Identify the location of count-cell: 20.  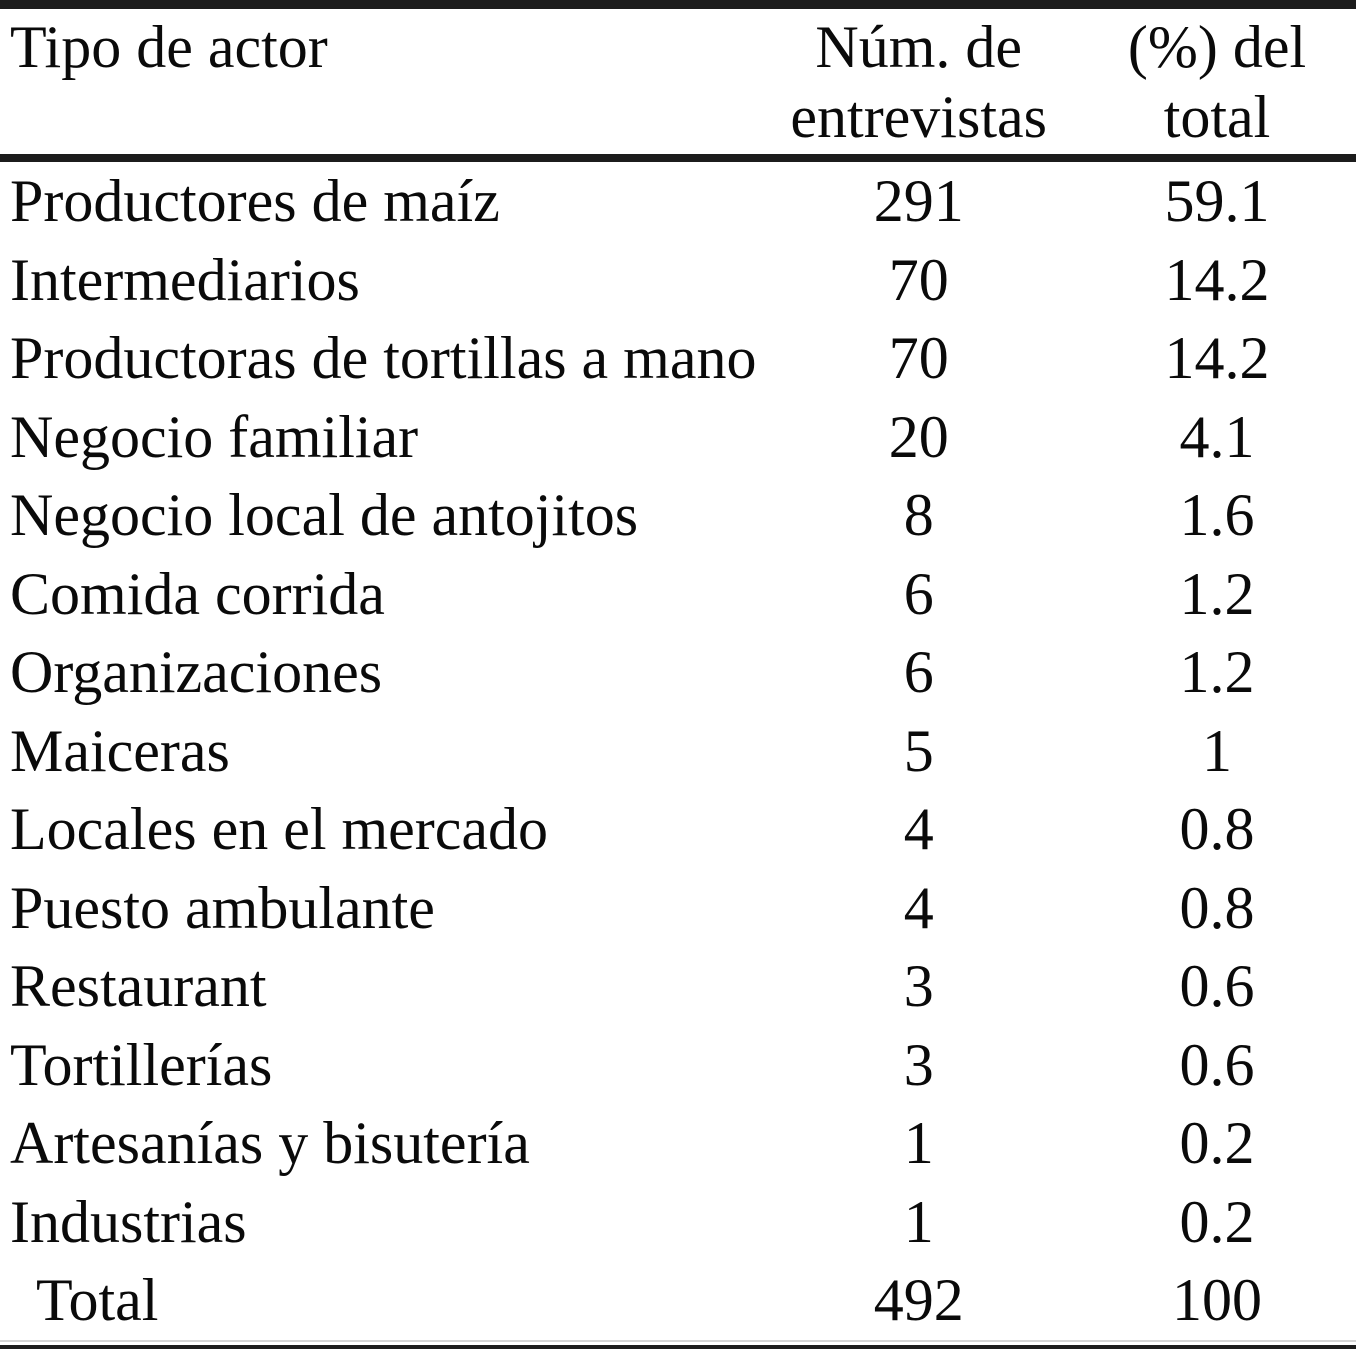
(918, 436).